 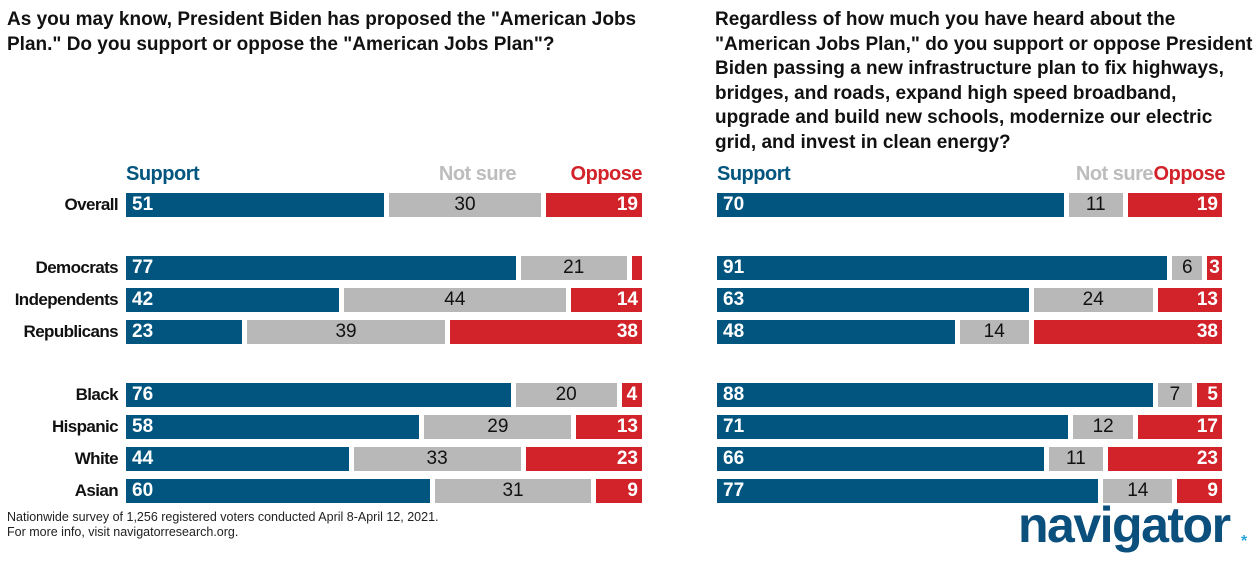 I want to click on bar-not-sure: 44, so click(x=455, y=300).